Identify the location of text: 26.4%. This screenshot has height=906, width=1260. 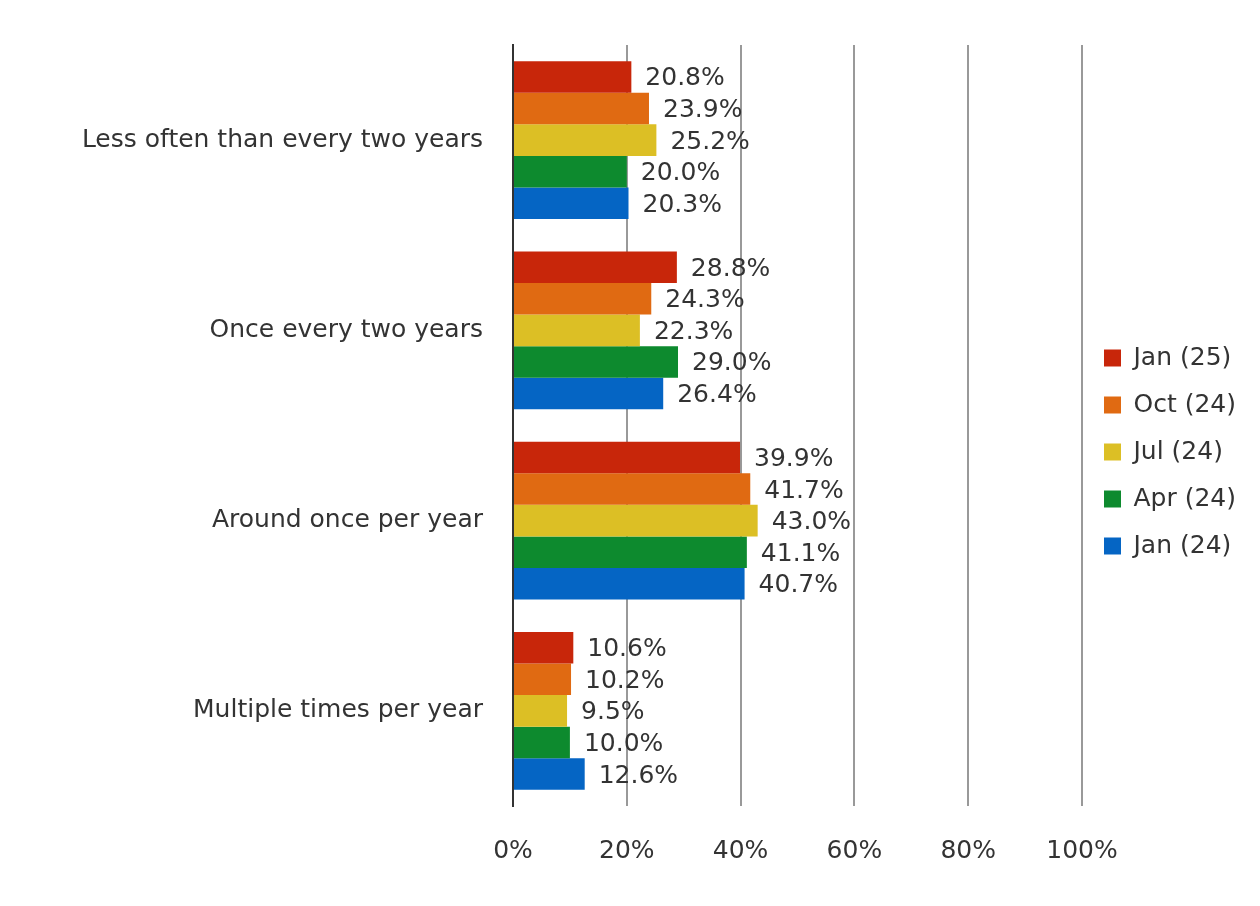
(717, 394).